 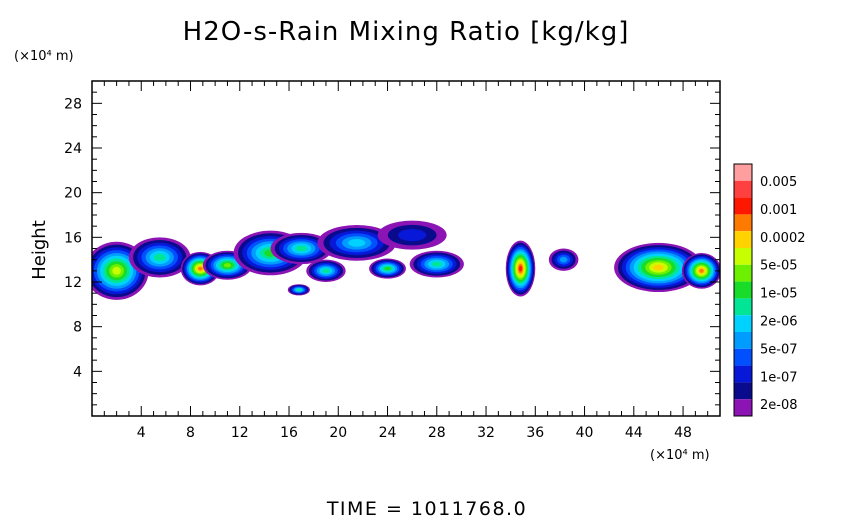 I want to click on x-tick-label: 20, so click(x=338, y=433).